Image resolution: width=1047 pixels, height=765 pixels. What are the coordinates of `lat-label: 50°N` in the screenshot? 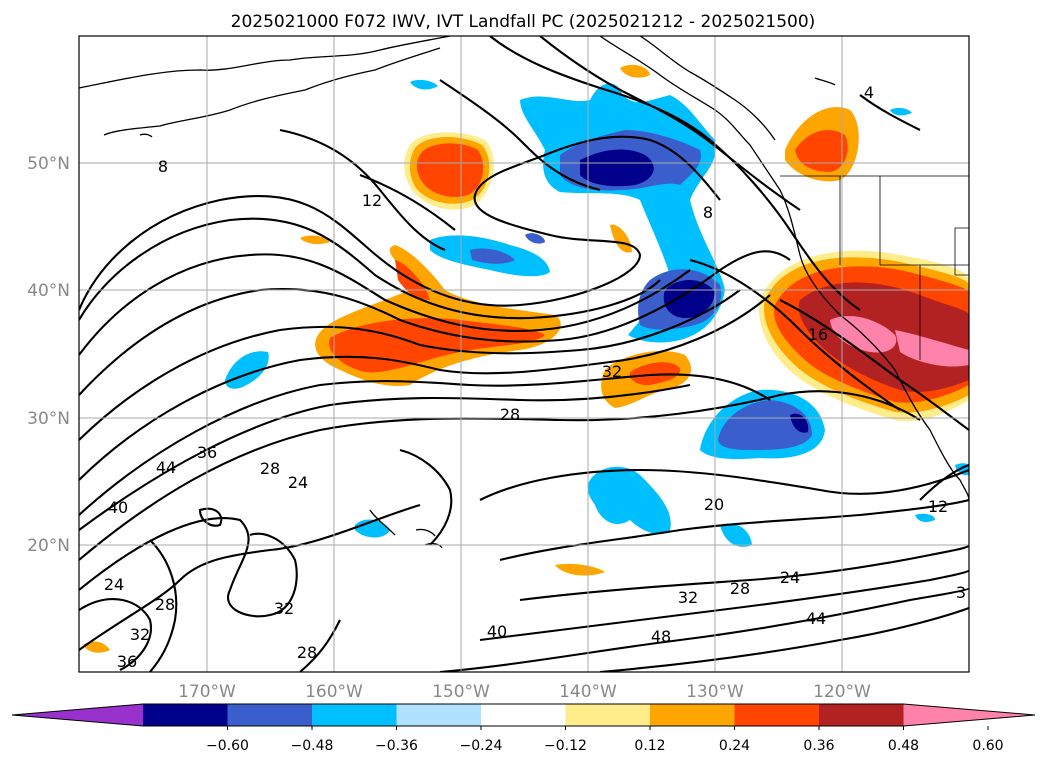 It's located at (48, 164).